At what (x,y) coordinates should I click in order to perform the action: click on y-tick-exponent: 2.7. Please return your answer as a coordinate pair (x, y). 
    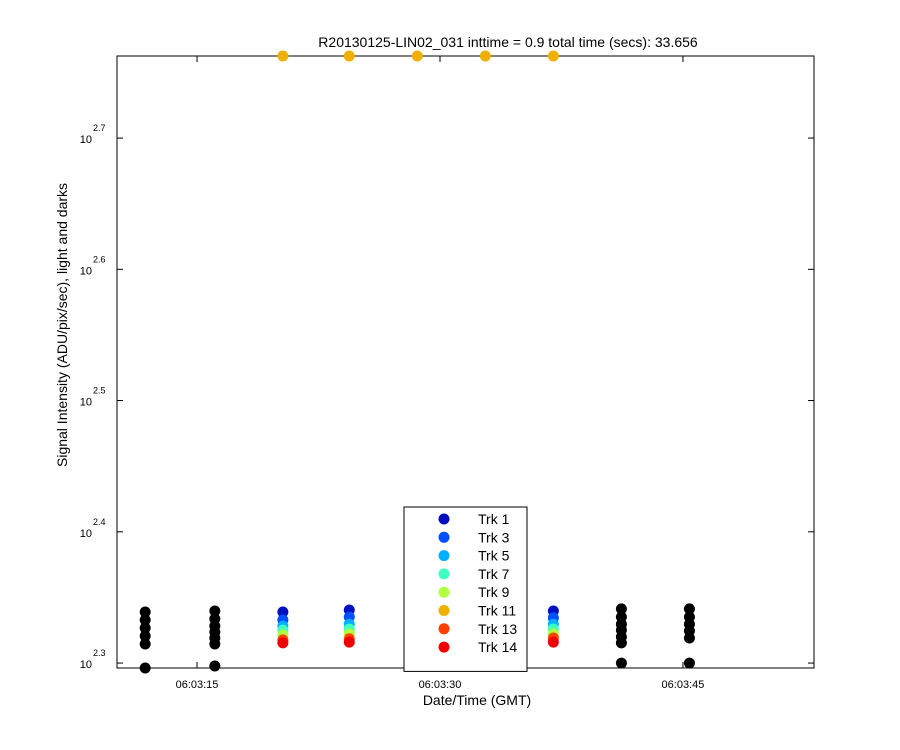
    Looking at the image, I should click on (99, 128).